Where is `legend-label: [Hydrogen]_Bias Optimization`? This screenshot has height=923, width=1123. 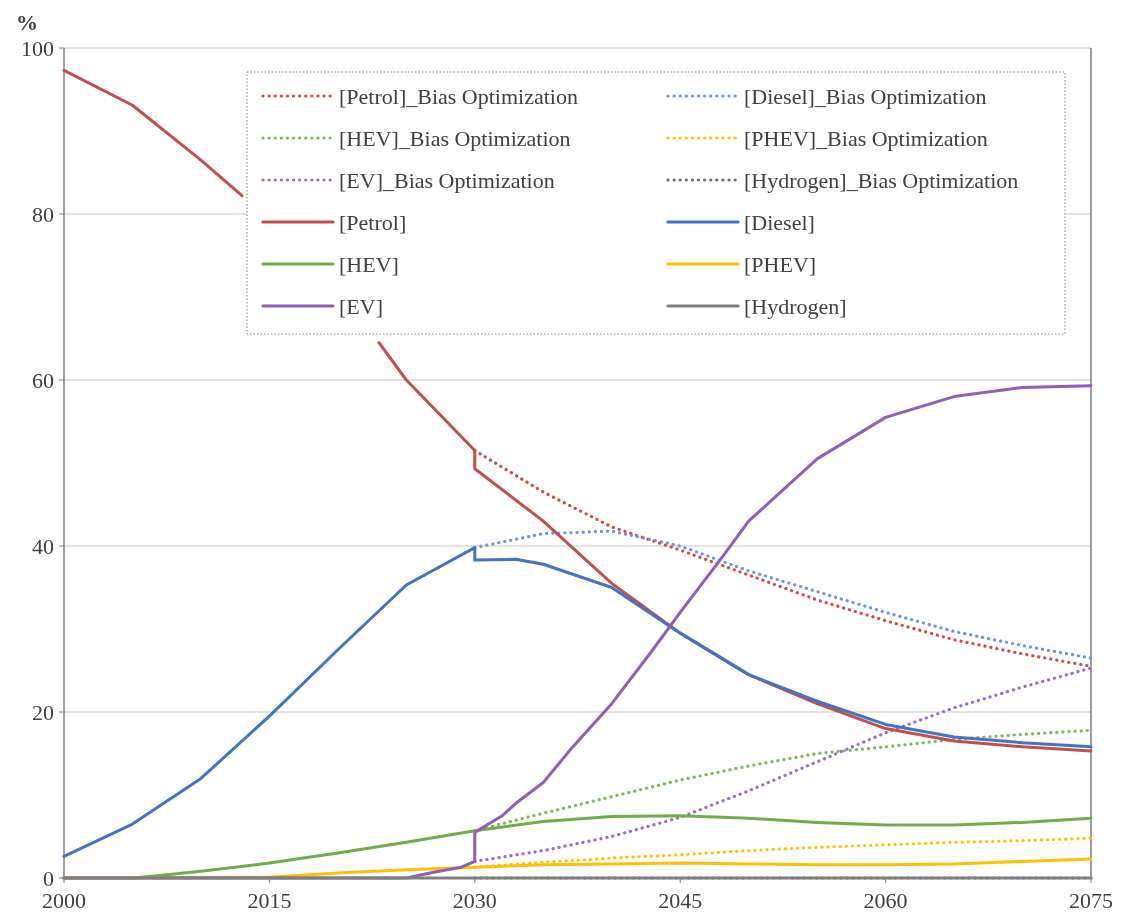
legend-label: [Hydrogen]_Bias Optimization is located at coordinates (881, 180).